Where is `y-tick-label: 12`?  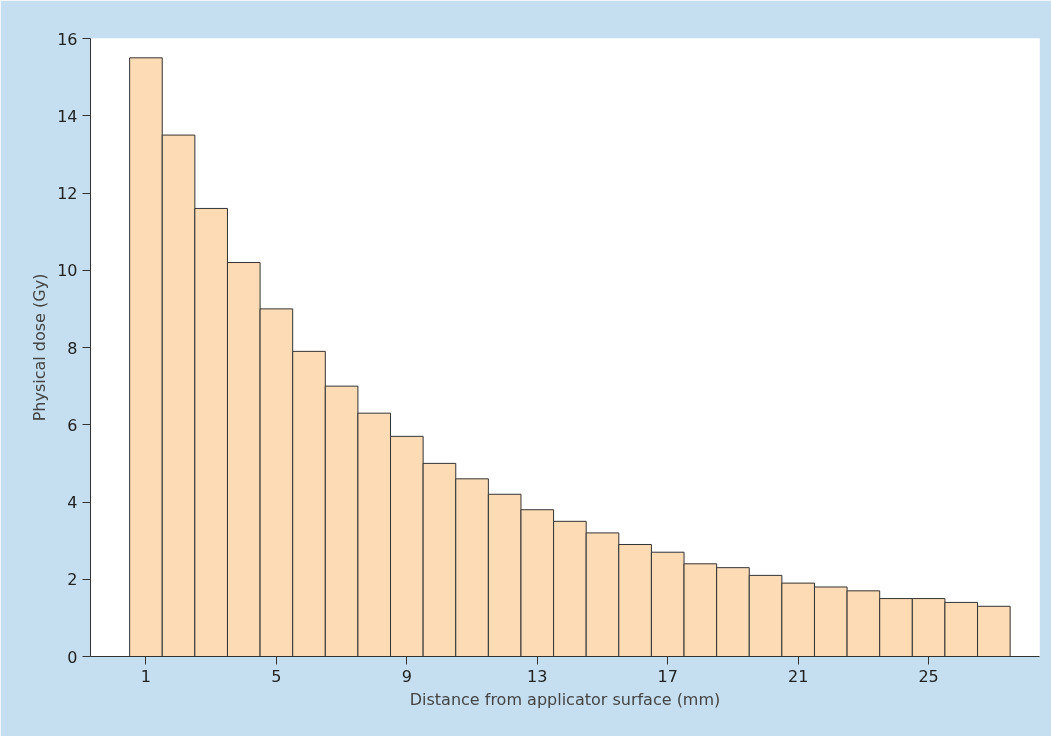 y-tick-label: 12 is located at coordinates (67, 193).